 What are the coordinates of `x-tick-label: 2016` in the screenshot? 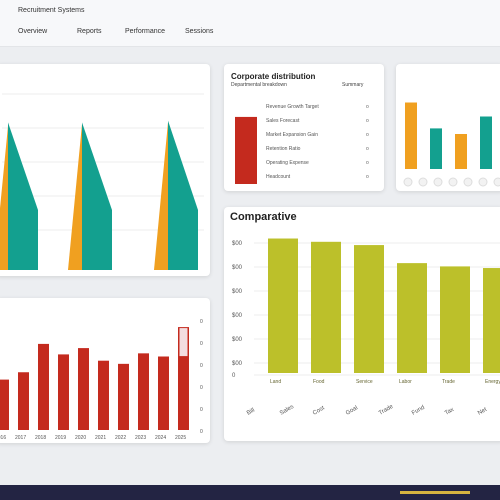 It's located at (3, 438).